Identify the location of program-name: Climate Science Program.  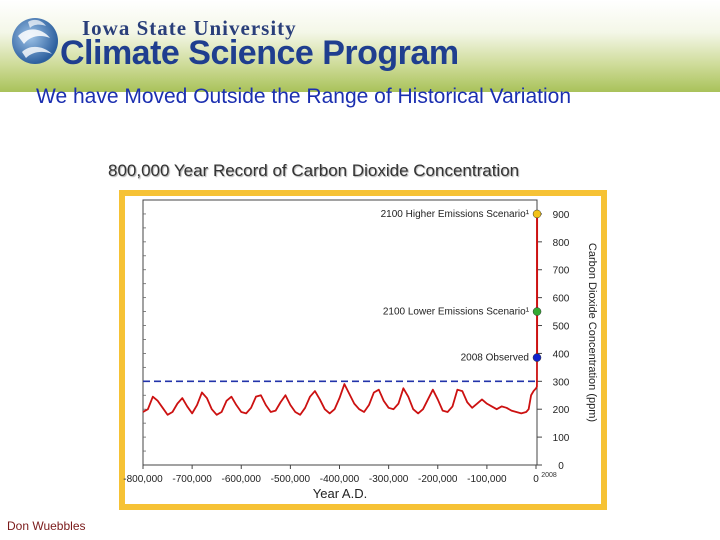
(259, 53).